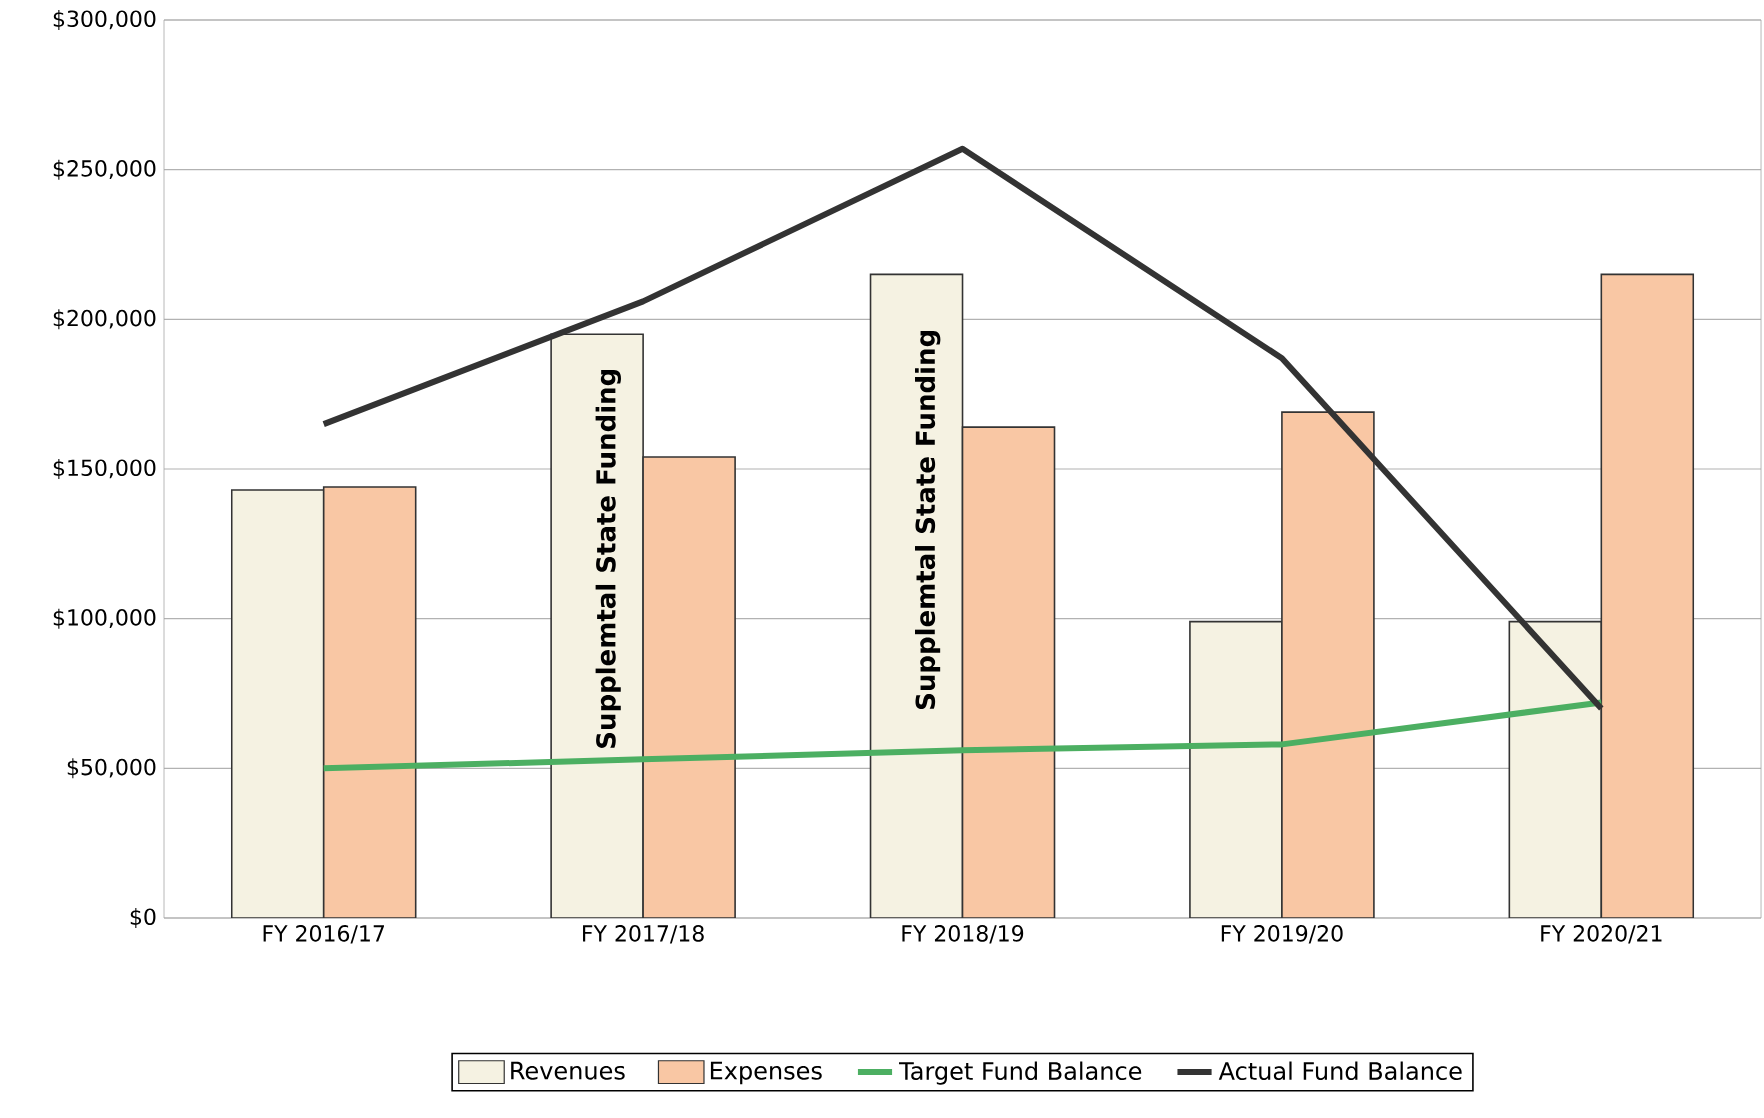 The image size is (1764, 1118). I want to click on y-tick-label: $300,000, so click(104, 20).